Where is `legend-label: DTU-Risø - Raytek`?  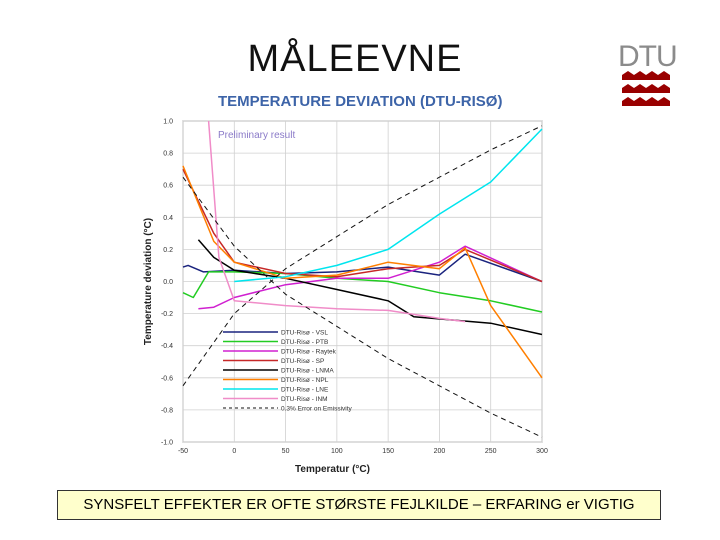 legend-label: DTU-Risø - Raytek is located at coordinates (309, 352).